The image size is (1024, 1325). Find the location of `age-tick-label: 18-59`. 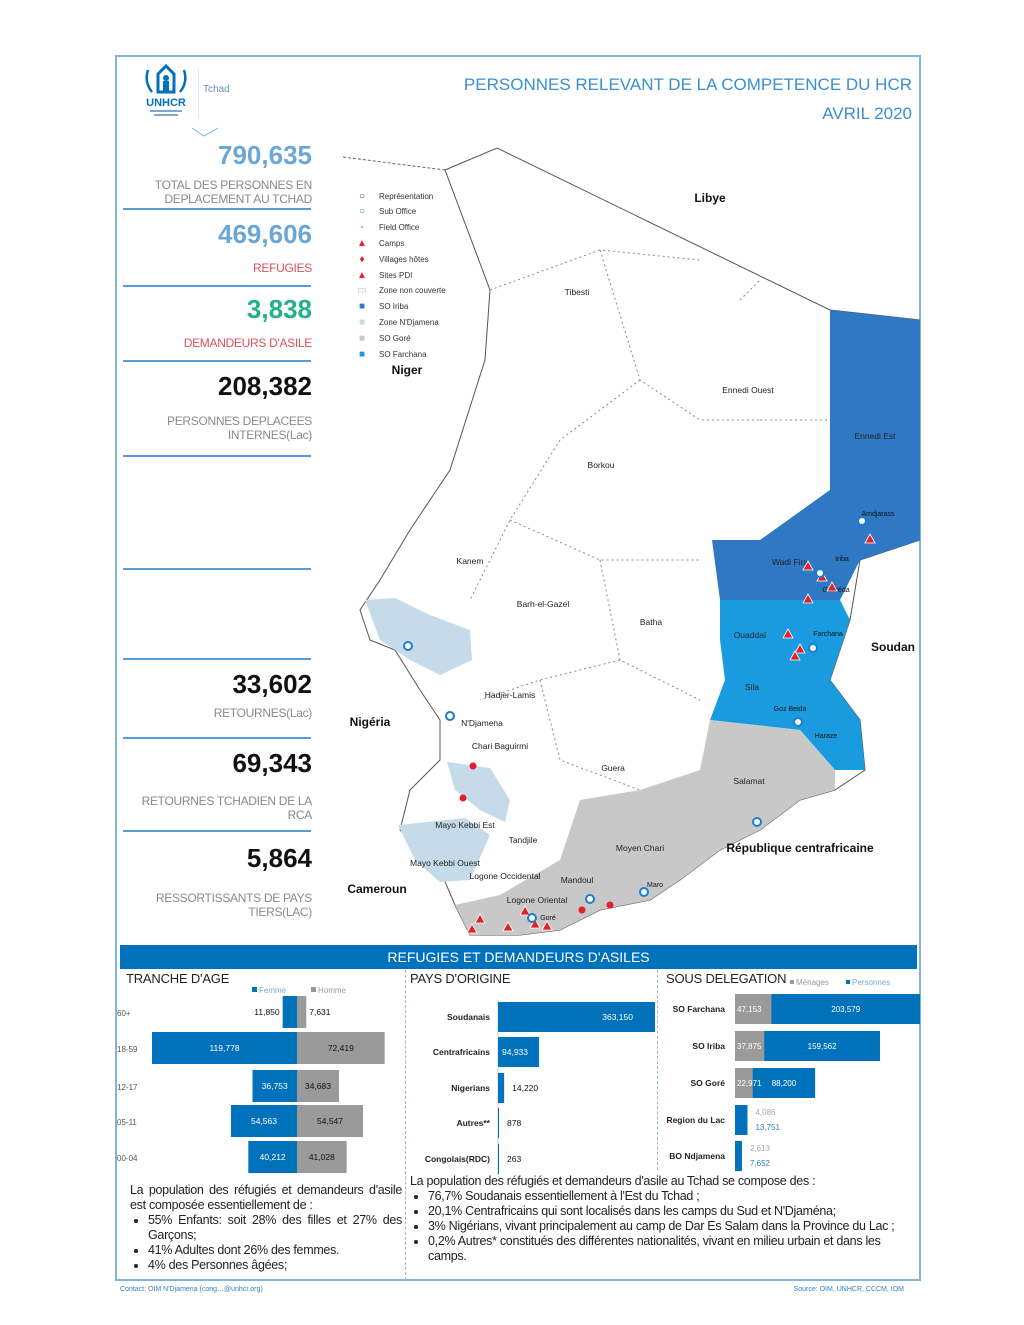

age-tick-label: 18-59 is located at coordinates (127, 1049).